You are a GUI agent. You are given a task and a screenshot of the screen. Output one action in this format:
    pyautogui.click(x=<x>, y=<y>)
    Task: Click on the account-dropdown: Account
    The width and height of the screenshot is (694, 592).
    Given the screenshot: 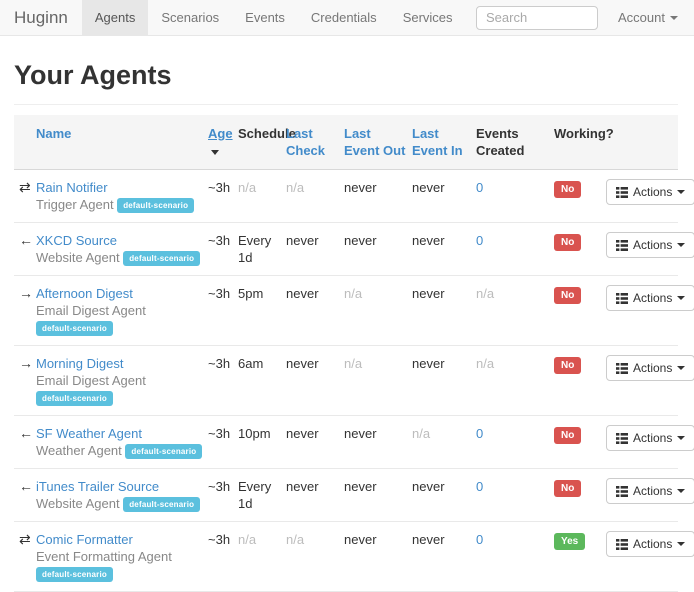 What is the action you would take?
    pyautogui.click(x=646, y=17)
    